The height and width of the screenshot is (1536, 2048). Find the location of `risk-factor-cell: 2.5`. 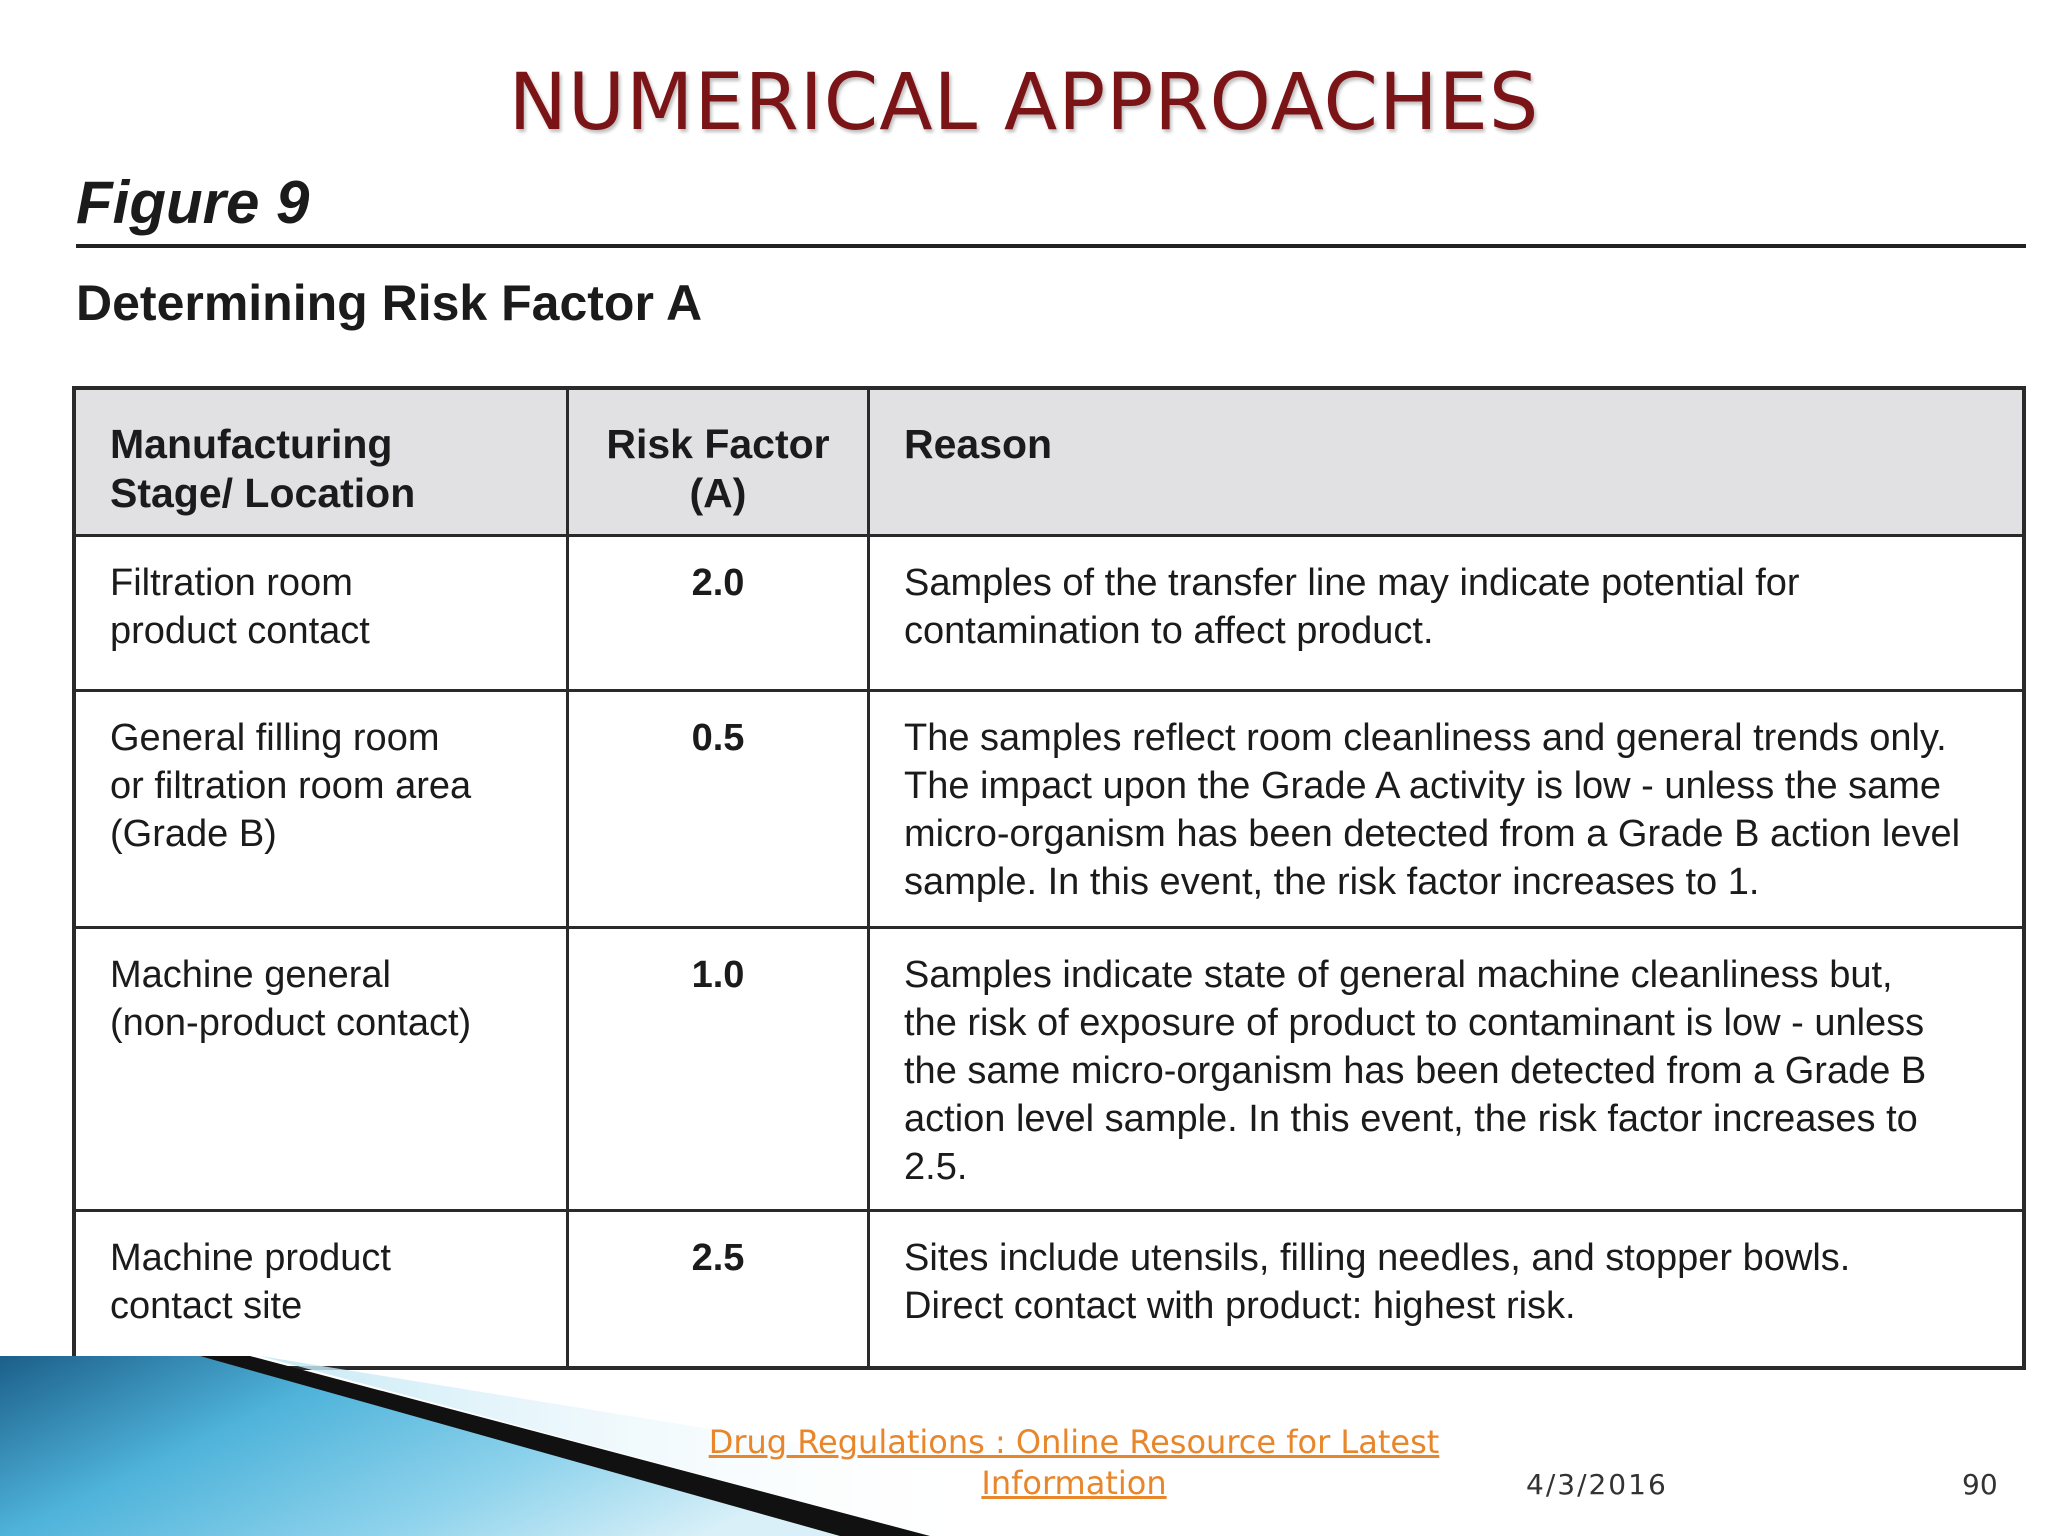

risk-factor-cell: 2.5 is located at coordinates (718, 1289).